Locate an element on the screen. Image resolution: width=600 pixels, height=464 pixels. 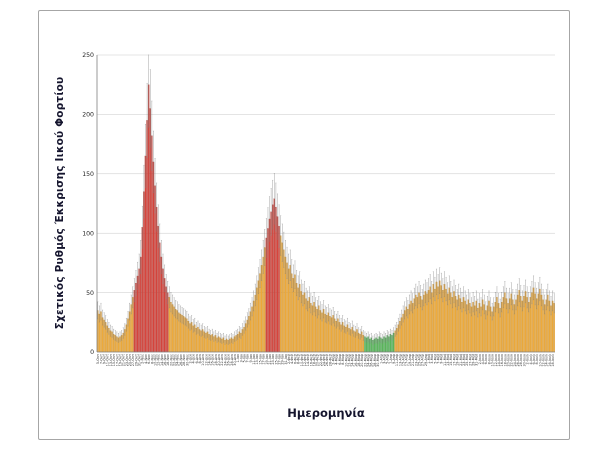
y-tick-label: 250 is located at coordinates (88, 55).